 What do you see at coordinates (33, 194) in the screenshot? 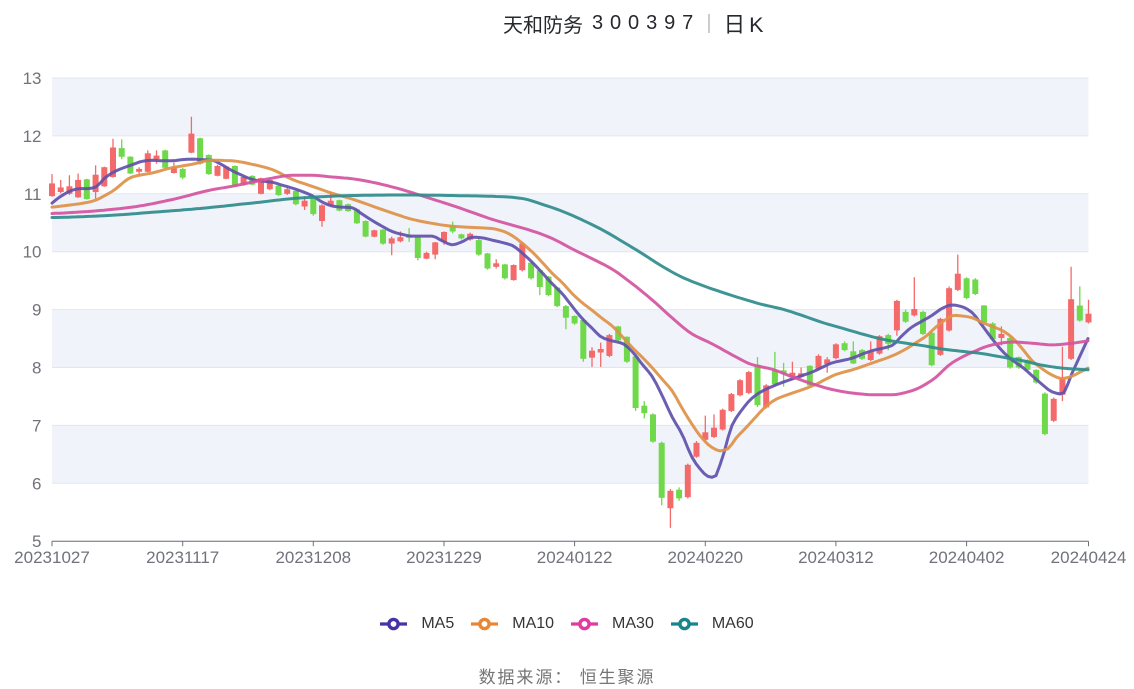
I see `svg-text: 11` at bounding box center [33, 194].